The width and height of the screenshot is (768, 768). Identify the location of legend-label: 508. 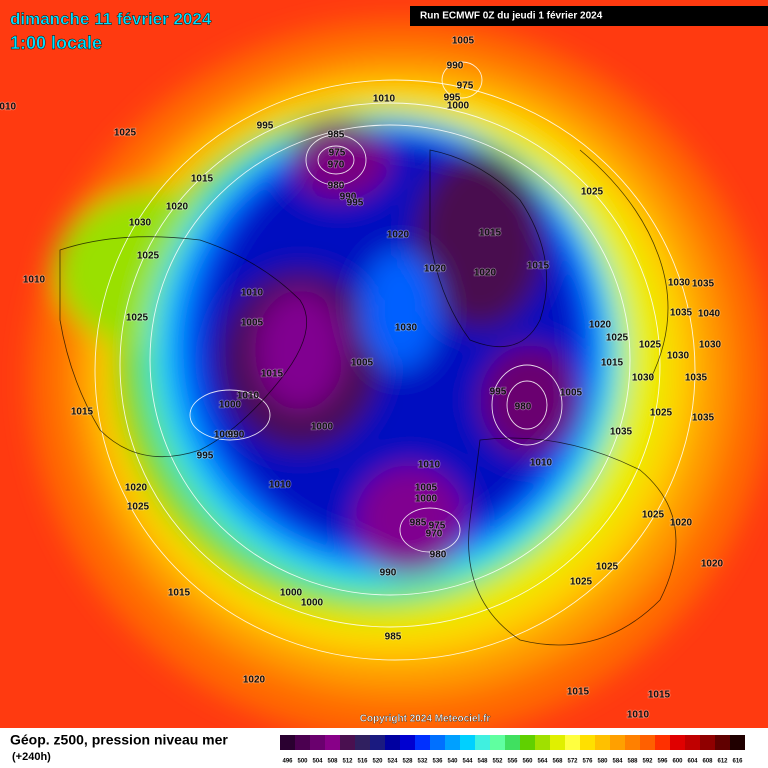
(332, 762).